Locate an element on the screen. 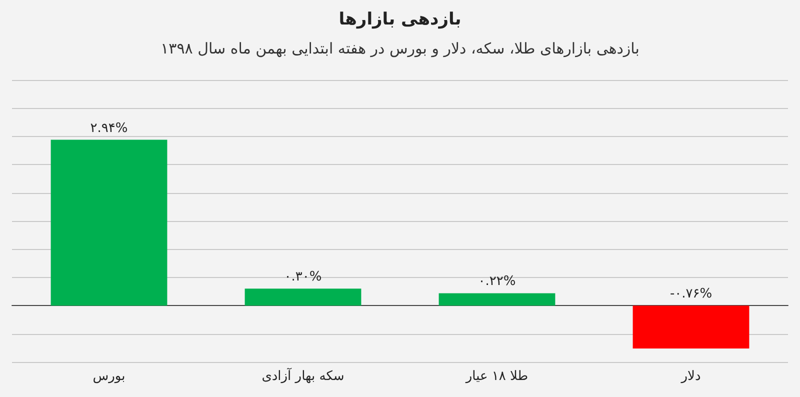  data-label: ۰.۲۲% is located at coordinates (497, 282).